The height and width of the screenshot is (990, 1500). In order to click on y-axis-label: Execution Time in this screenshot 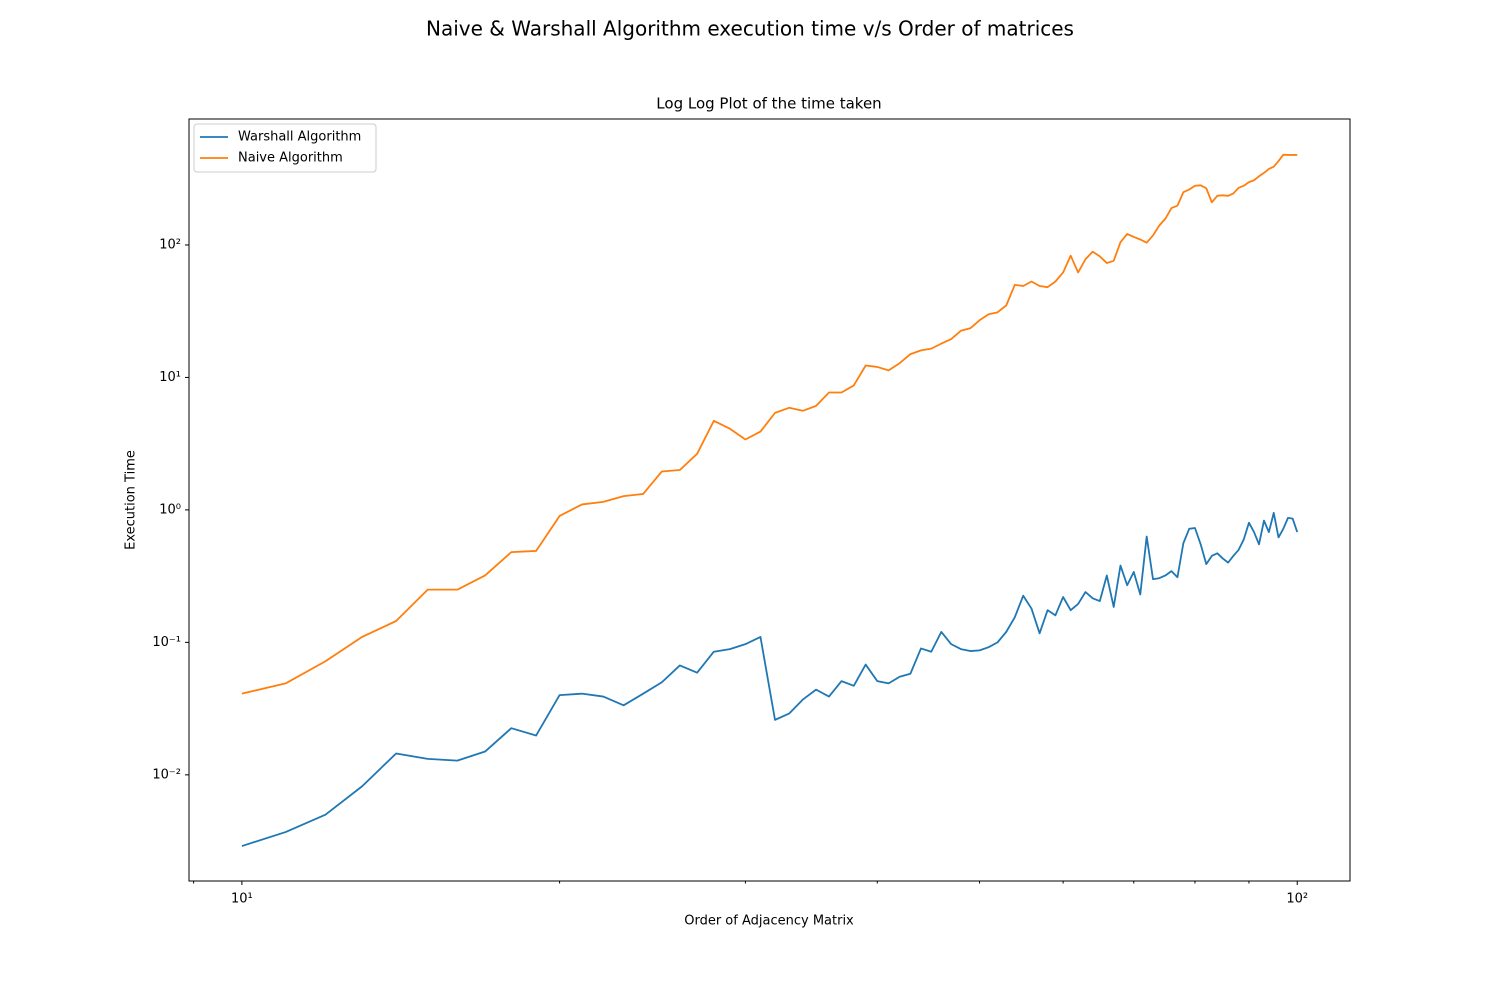, I will do `click(131, 500)`.